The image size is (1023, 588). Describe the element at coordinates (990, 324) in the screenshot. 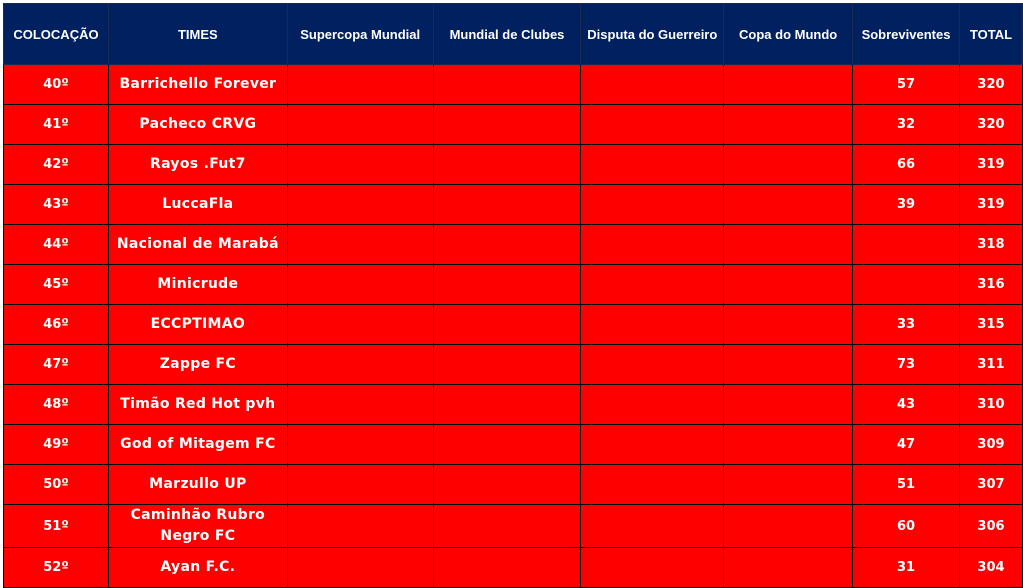

I see `total-cell: 315` at that location.